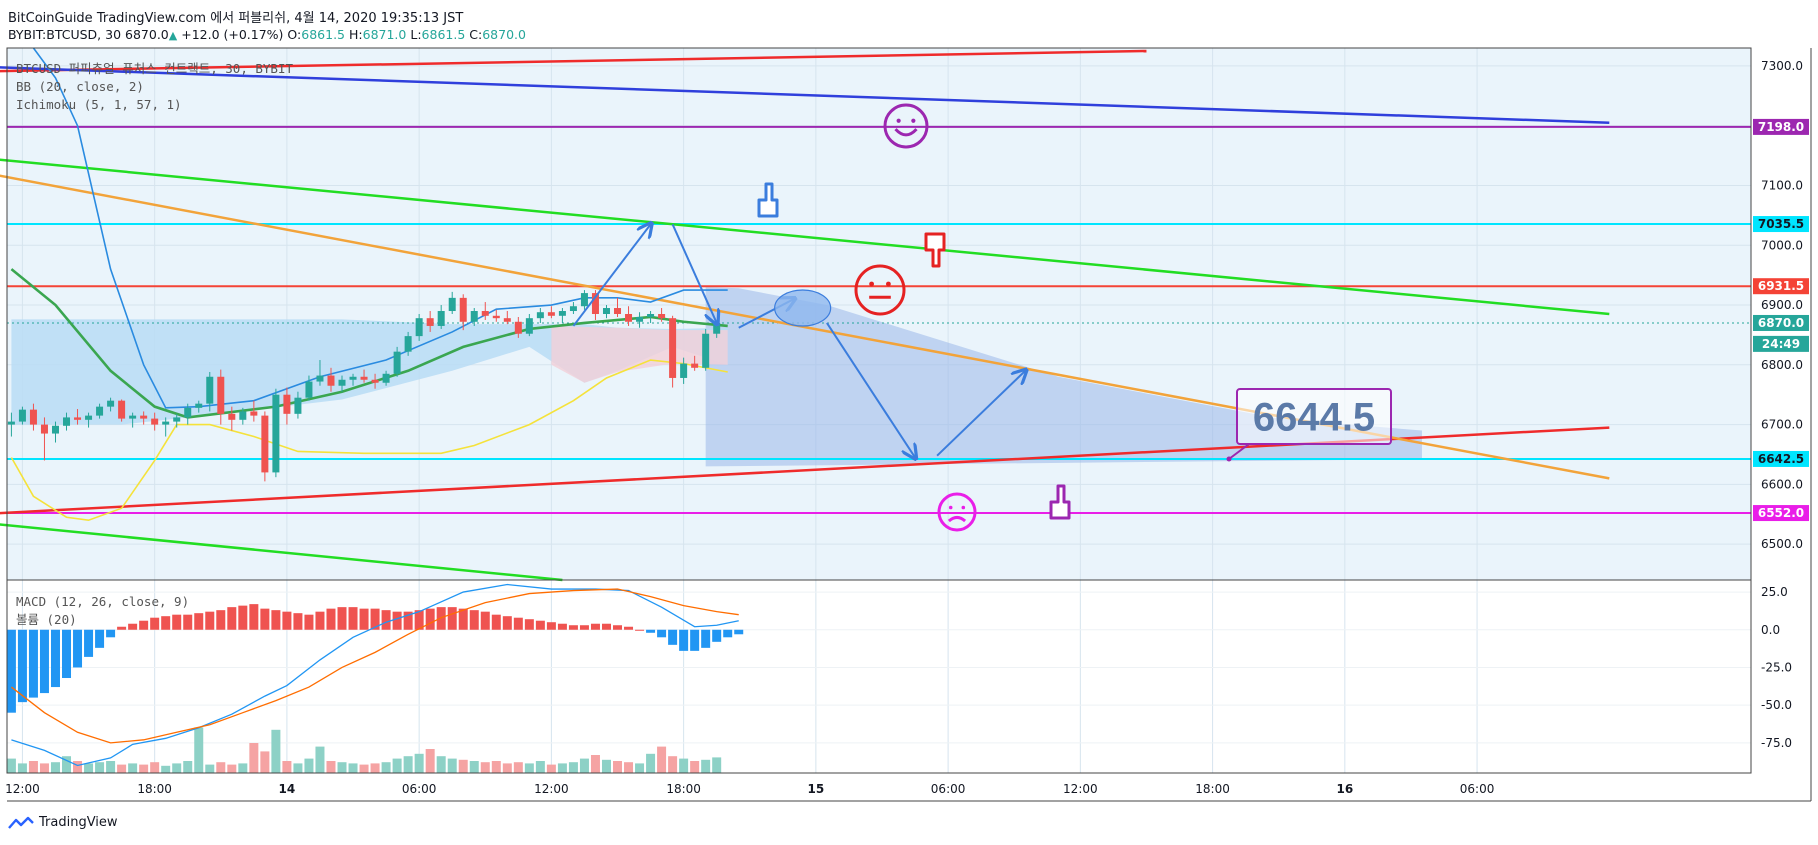  I want to click on neutral-face-icon-face, so click(880, 290).